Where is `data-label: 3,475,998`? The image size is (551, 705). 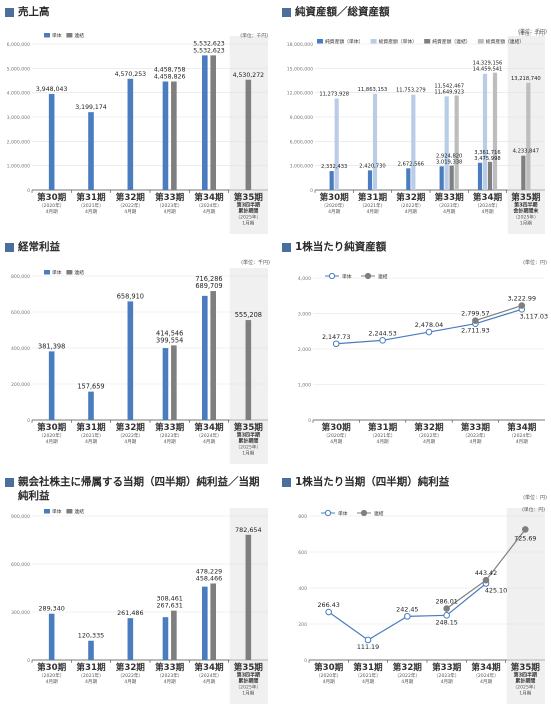
data-label: 3,475,998 is located at coordinates (487, 159).